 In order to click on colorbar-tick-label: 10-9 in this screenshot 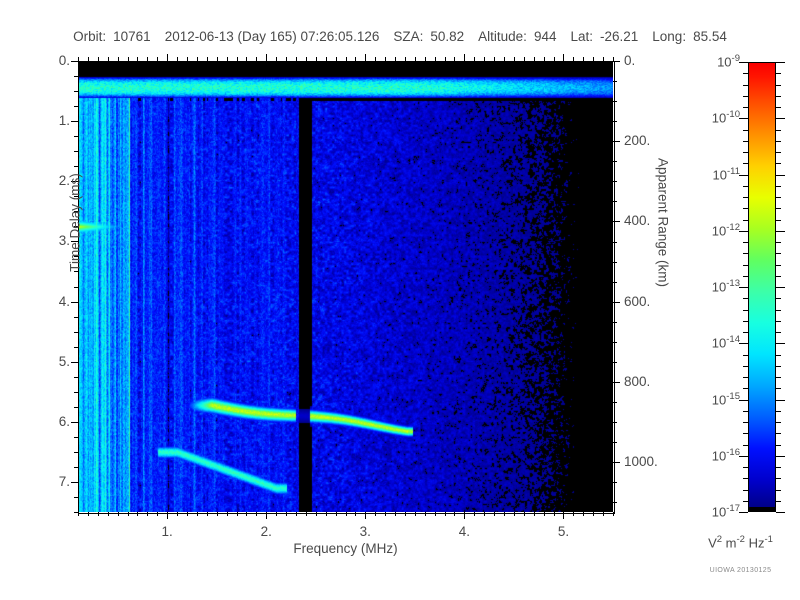, I will do `click(728, 61)`.